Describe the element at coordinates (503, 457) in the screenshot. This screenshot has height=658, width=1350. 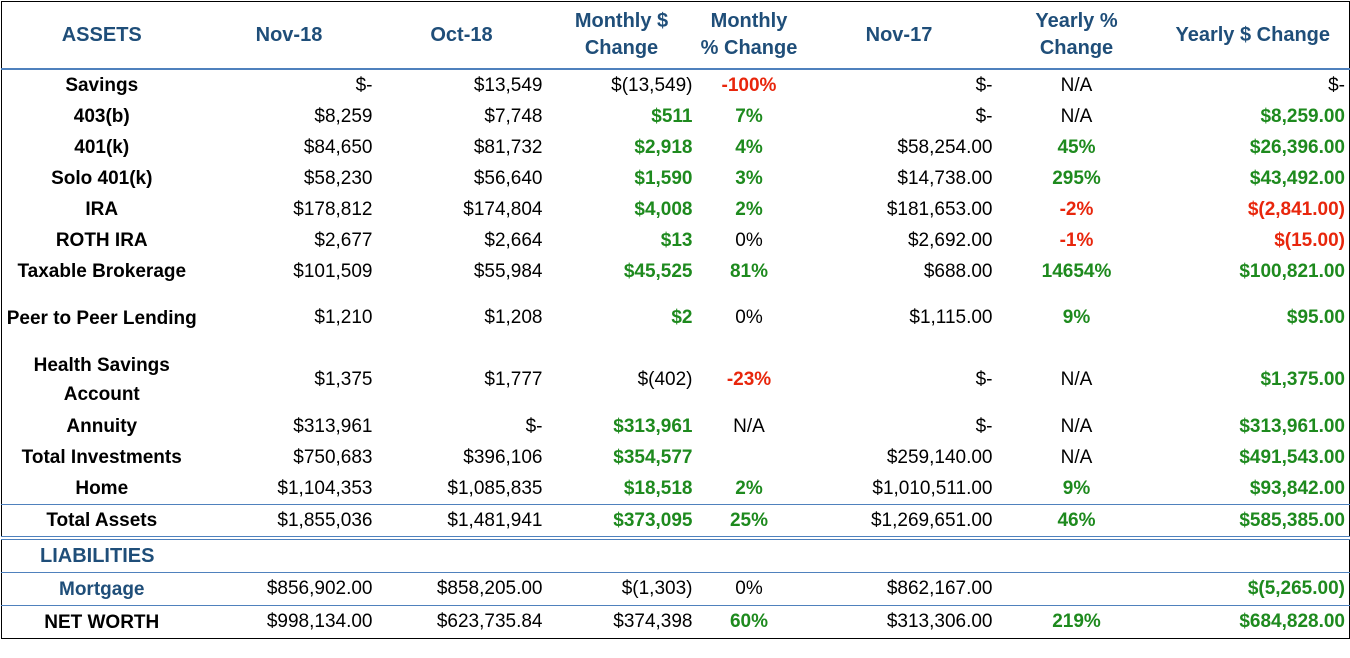
I see `cell-value: $396,106` at that location.